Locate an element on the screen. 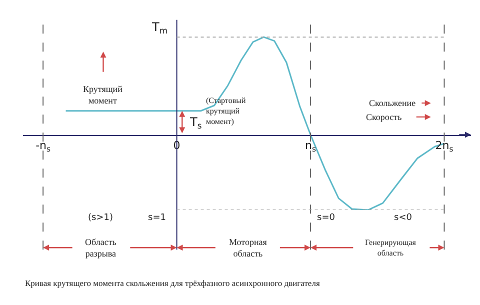 The width and height of the screenshot is (480, 305). annotation: T$_{s}$ is located at coordinates (195, 123).